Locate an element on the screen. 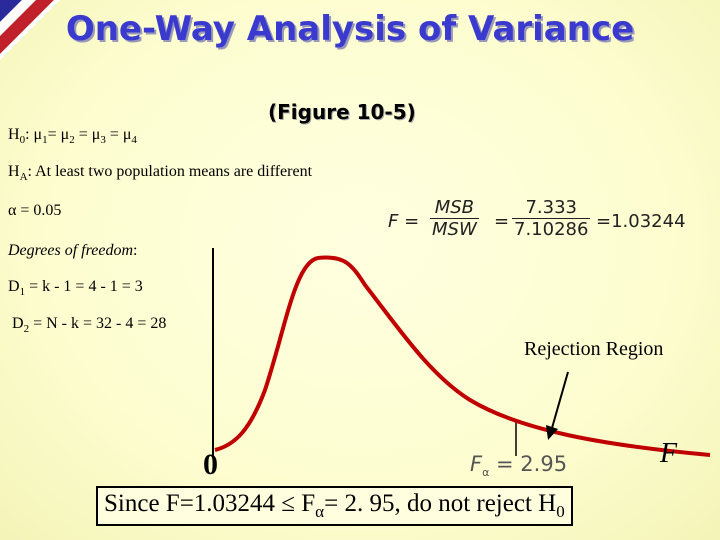 This screenshot has height=540, width=720. null-hypothesis: H0: μ1= μ2 = μ3 = μ4 is located at coordinates (72, 136).